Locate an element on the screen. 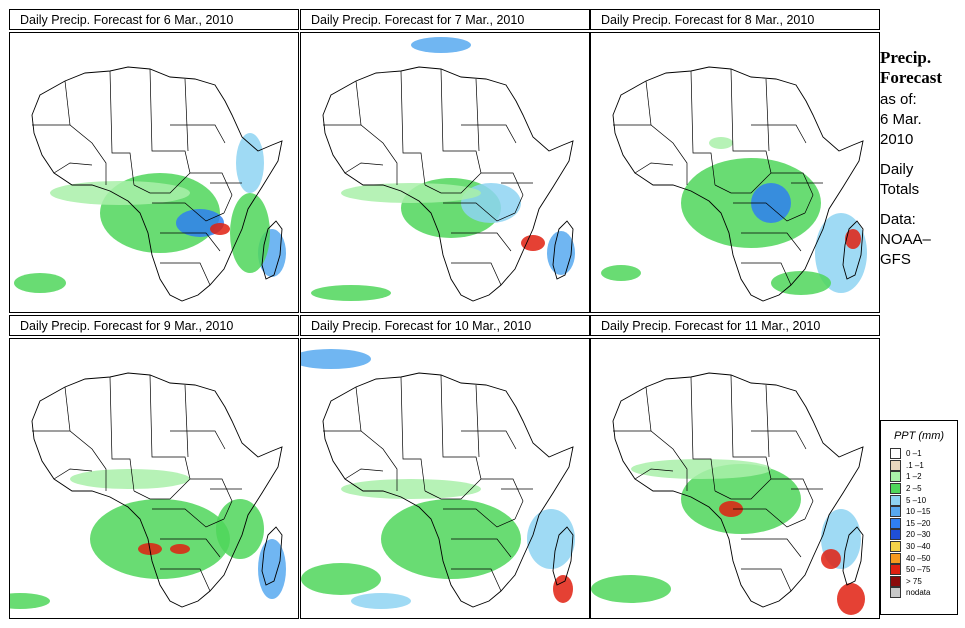 Image resolution: width=965 pixels, height=628 pixels. legend-item: 30 –40 is located at coordinates (923, 547).